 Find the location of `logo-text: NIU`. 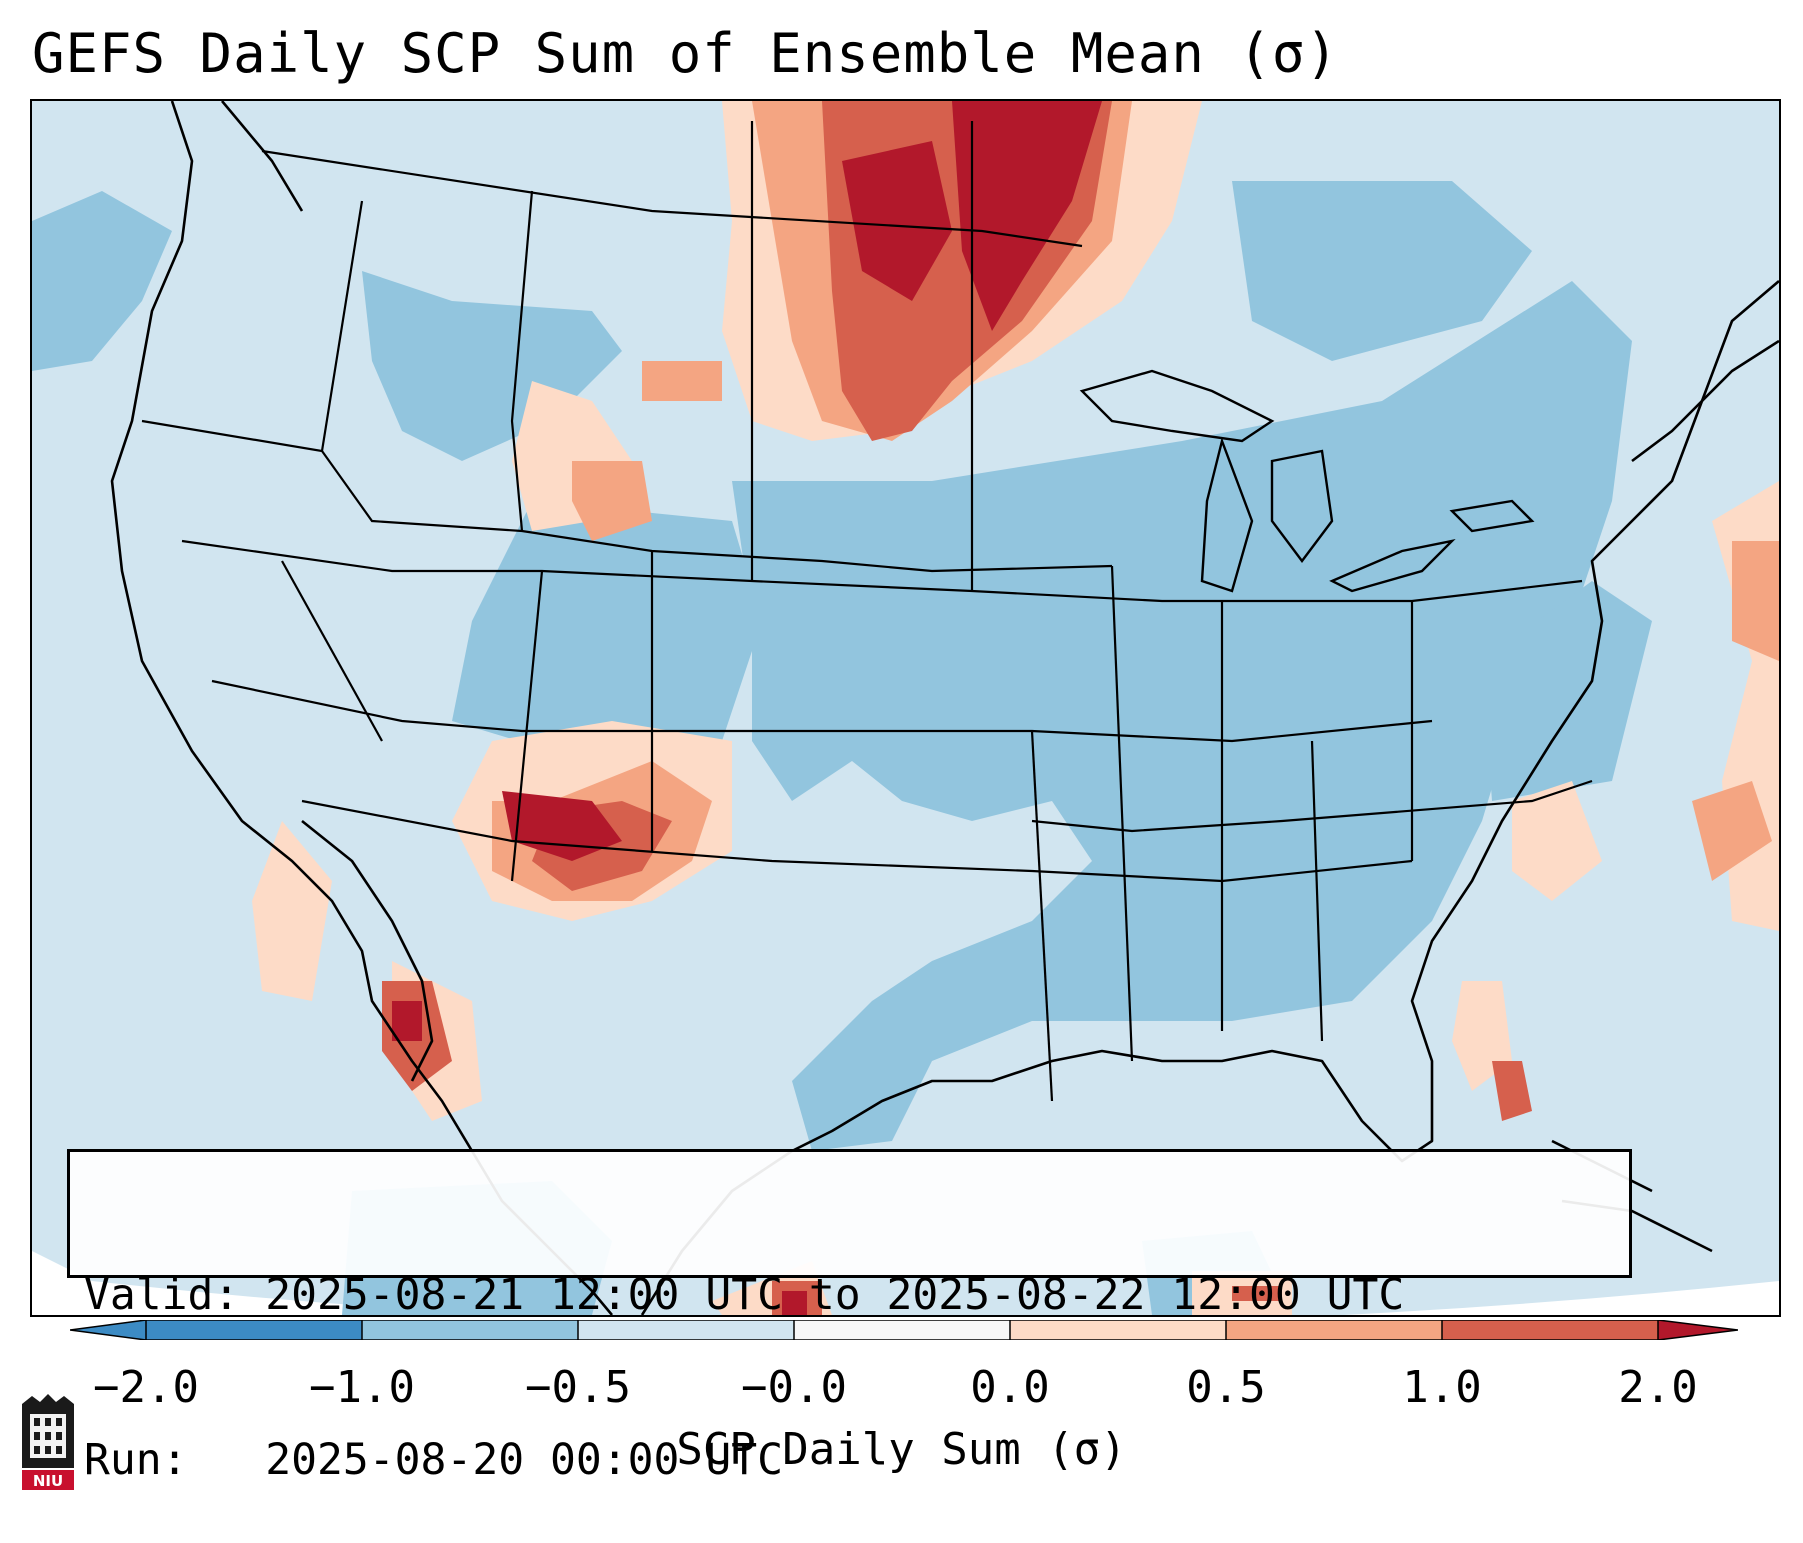

logo-text: NIU is located at coordinates (48, 1481).